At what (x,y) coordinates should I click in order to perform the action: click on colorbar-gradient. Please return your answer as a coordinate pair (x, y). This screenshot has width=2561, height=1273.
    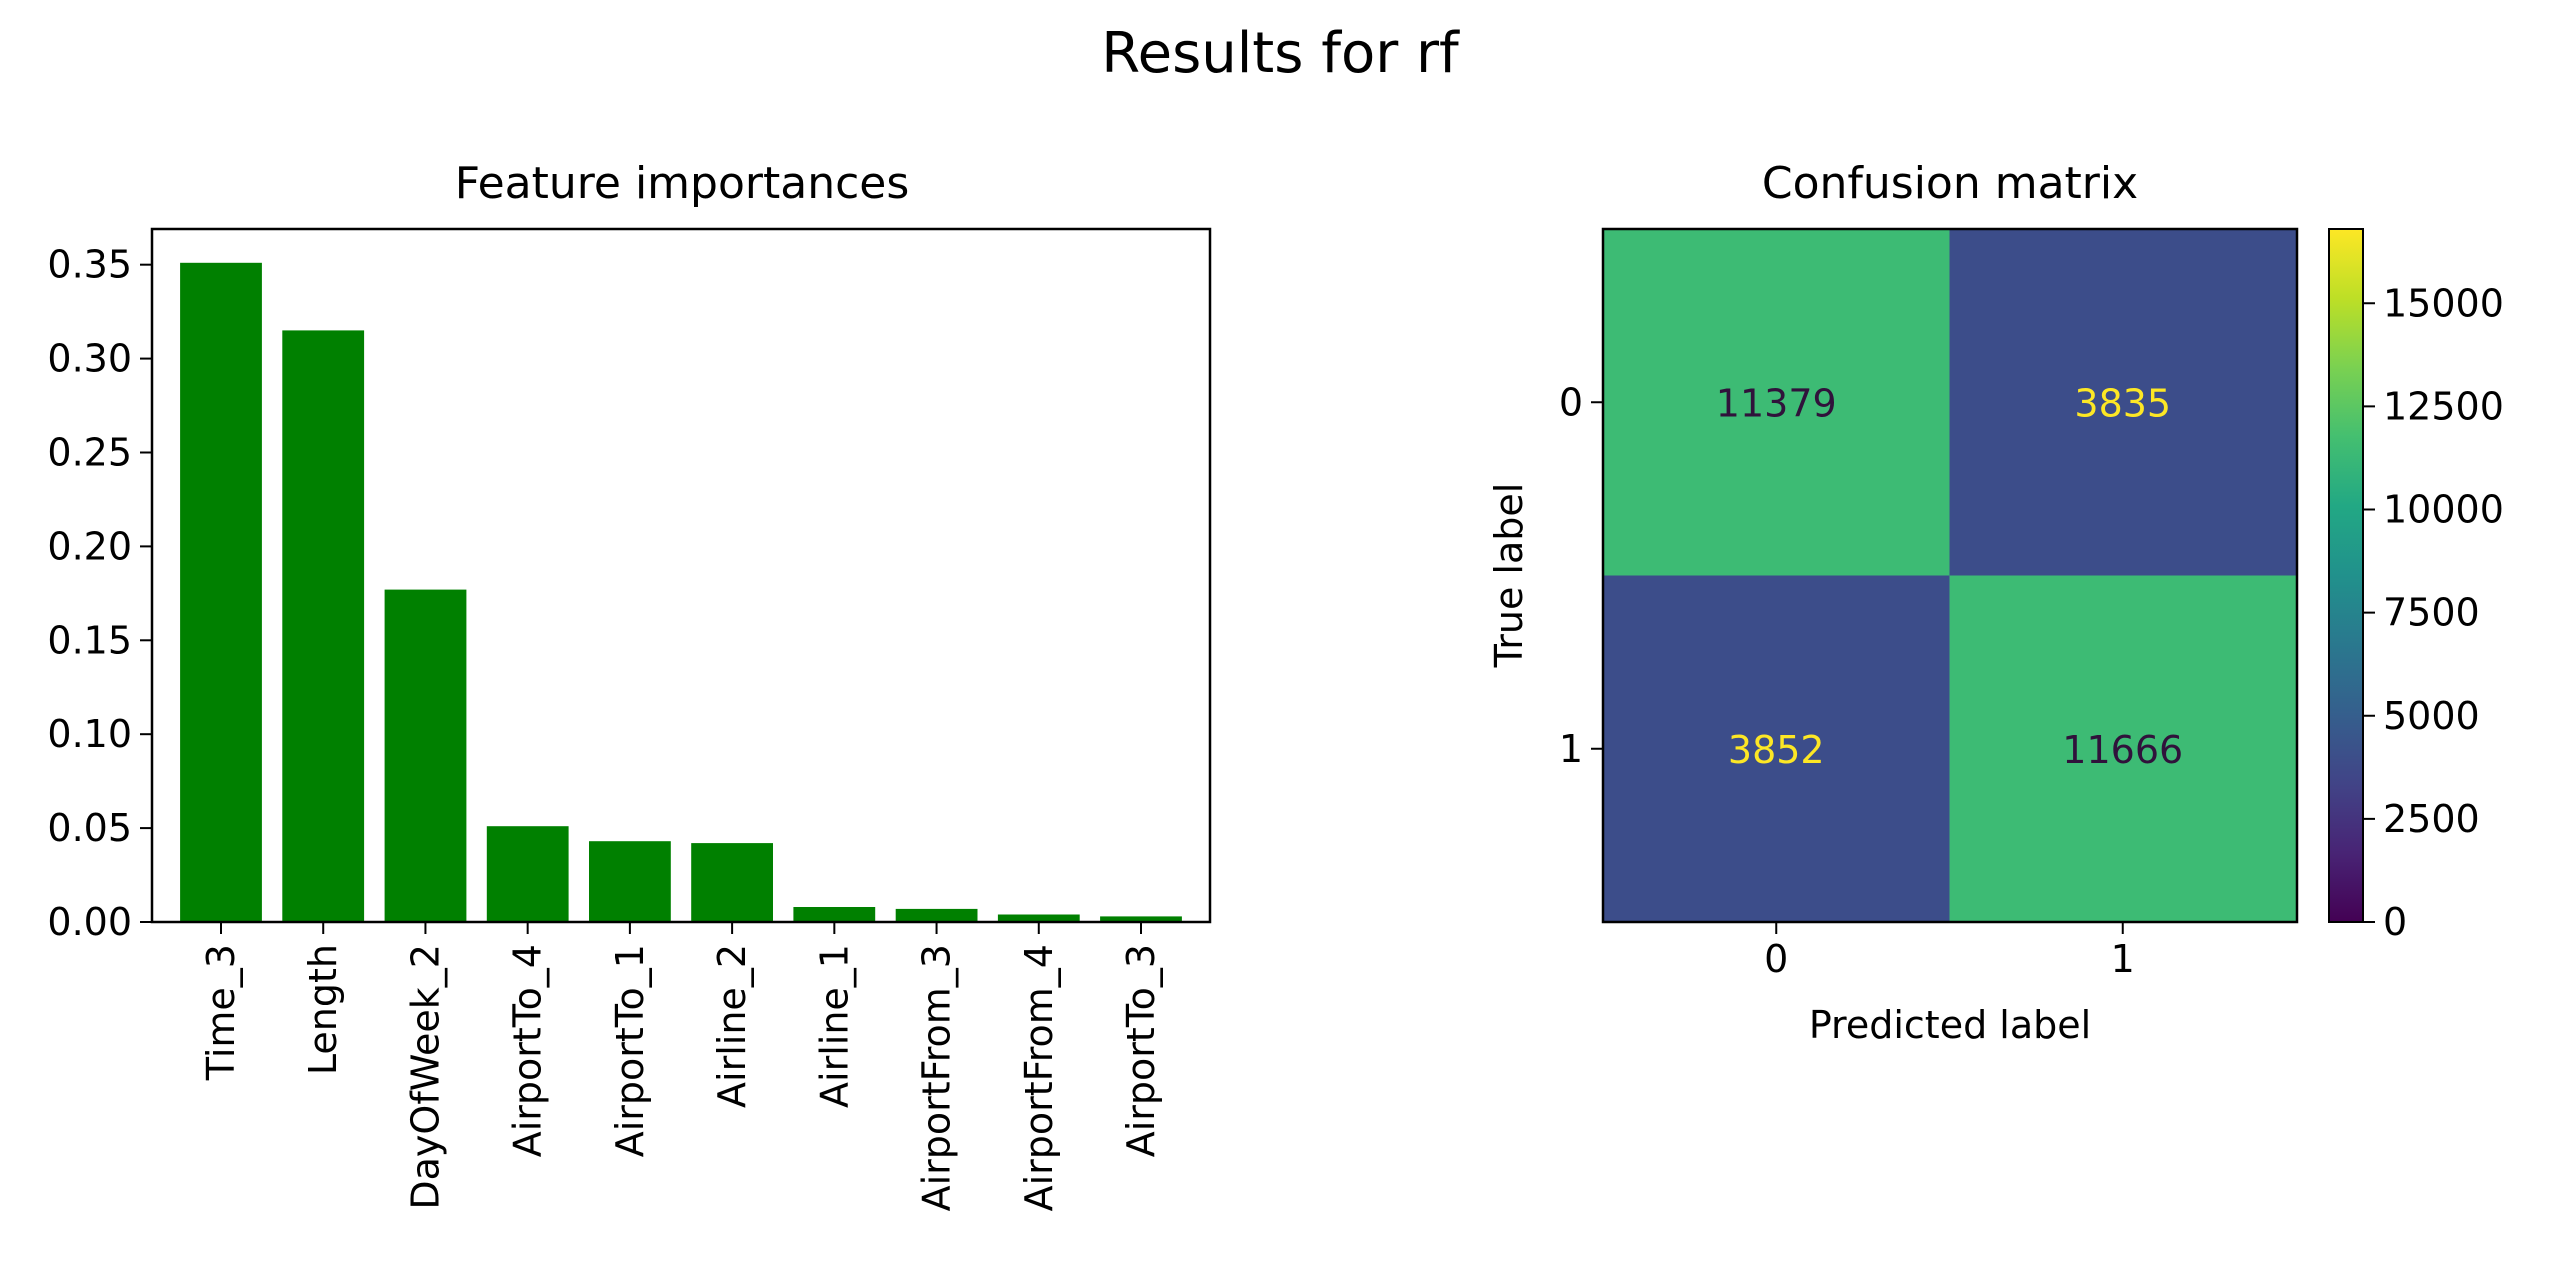
    Looking at the image, I should click on (2346, 575).